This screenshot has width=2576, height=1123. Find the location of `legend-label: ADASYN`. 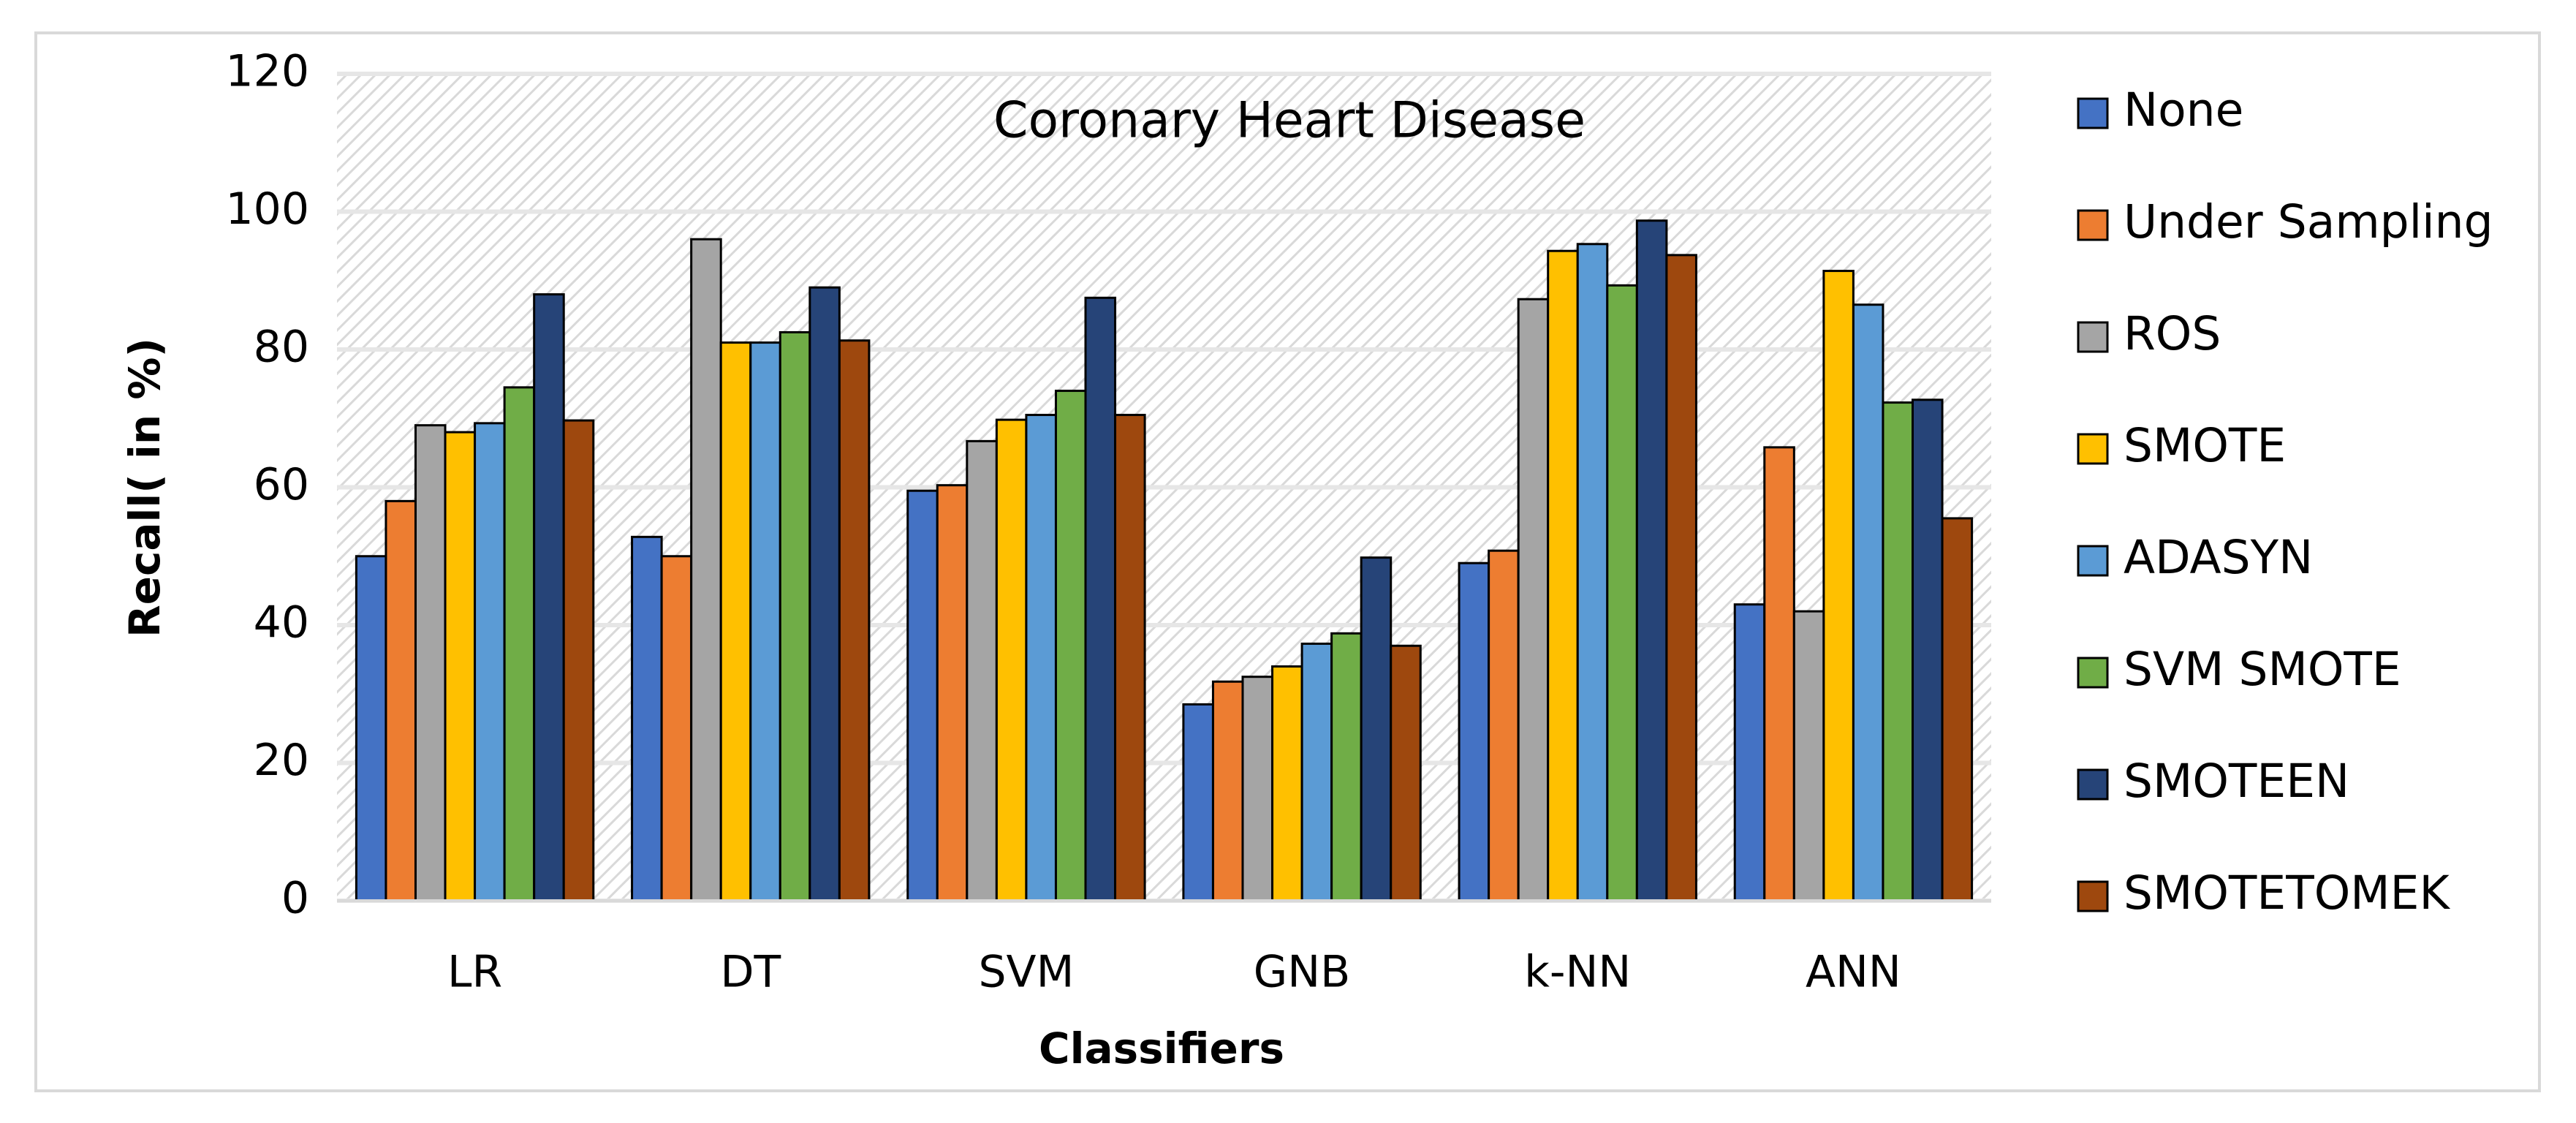

legend-label: ADASYN is located at coordinates (2218, 557).